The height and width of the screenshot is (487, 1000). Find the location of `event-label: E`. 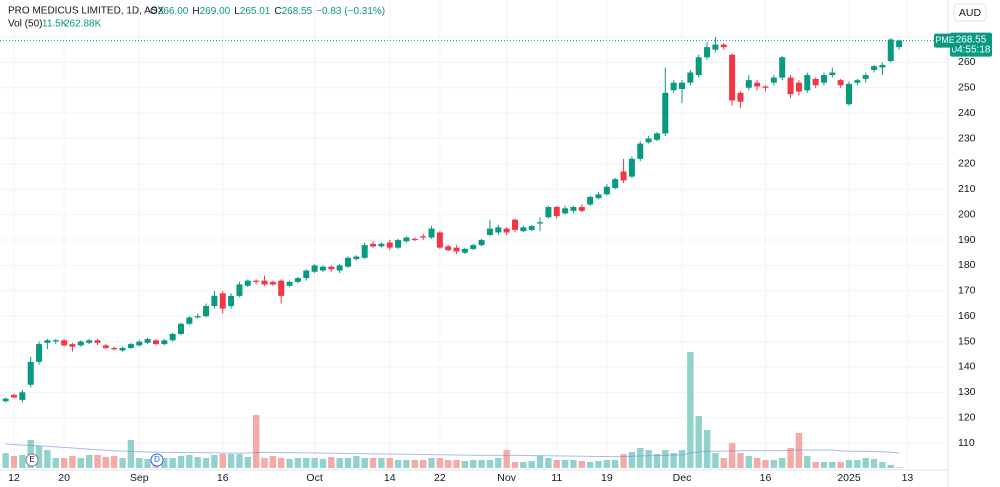

event-label: E is located at coordinates (31, 459).